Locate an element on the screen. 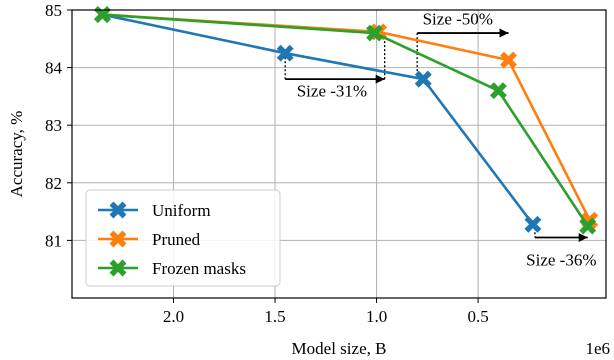 The image size is (614, 360). y-tick-label: 81 is located at coordinates (53, 240).